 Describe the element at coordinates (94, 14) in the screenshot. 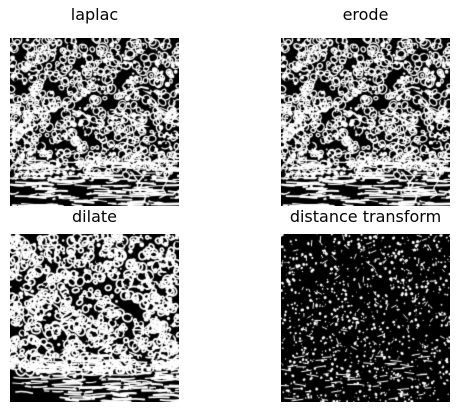

I see `panel-title-laplac: laplac` at that location.